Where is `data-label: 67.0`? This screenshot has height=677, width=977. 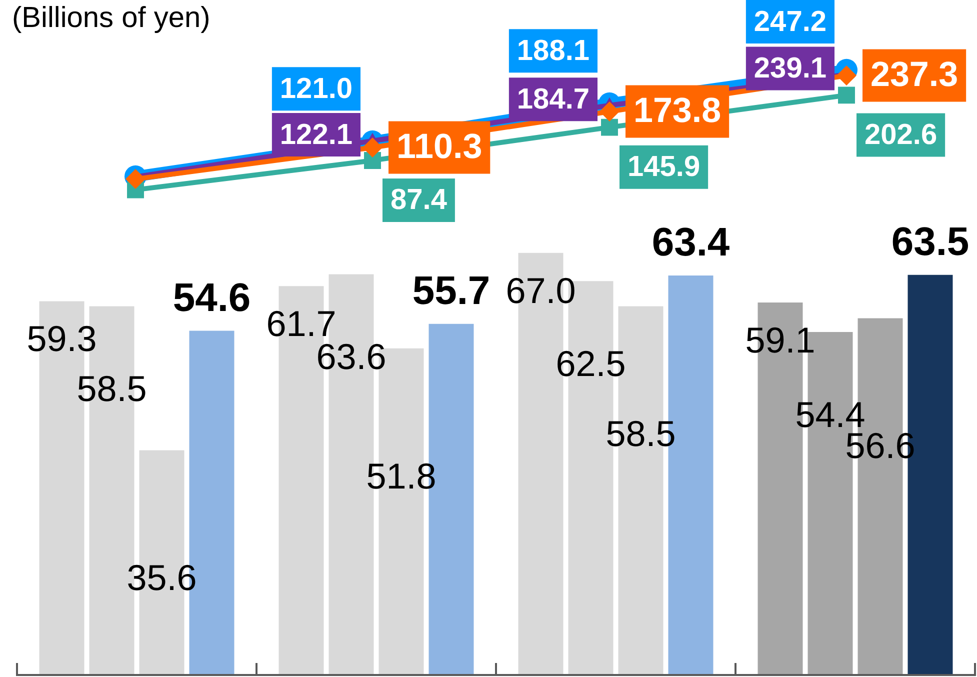 data-label: 67.0 is located at coordinates (541, 290).